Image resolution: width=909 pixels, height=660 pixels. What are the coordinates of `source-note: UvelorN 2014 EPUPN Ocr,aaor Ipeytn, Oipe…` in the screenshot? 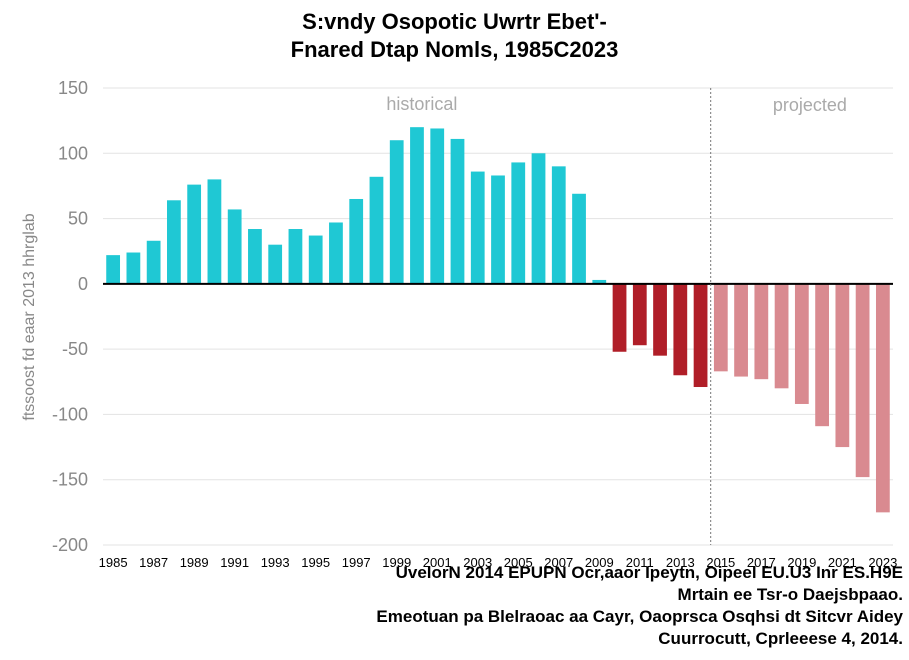 It's located at (639, 606).